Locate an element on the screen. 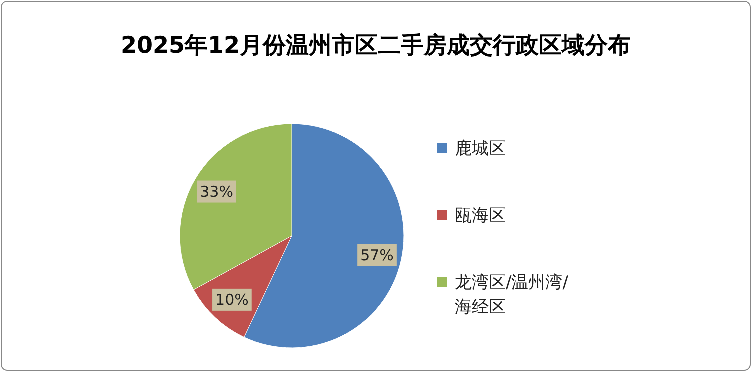 This screenshot has width=752, height=372. legend-label: 龙湾区/温州湾/海经区 is located at coordinates (512, 295).